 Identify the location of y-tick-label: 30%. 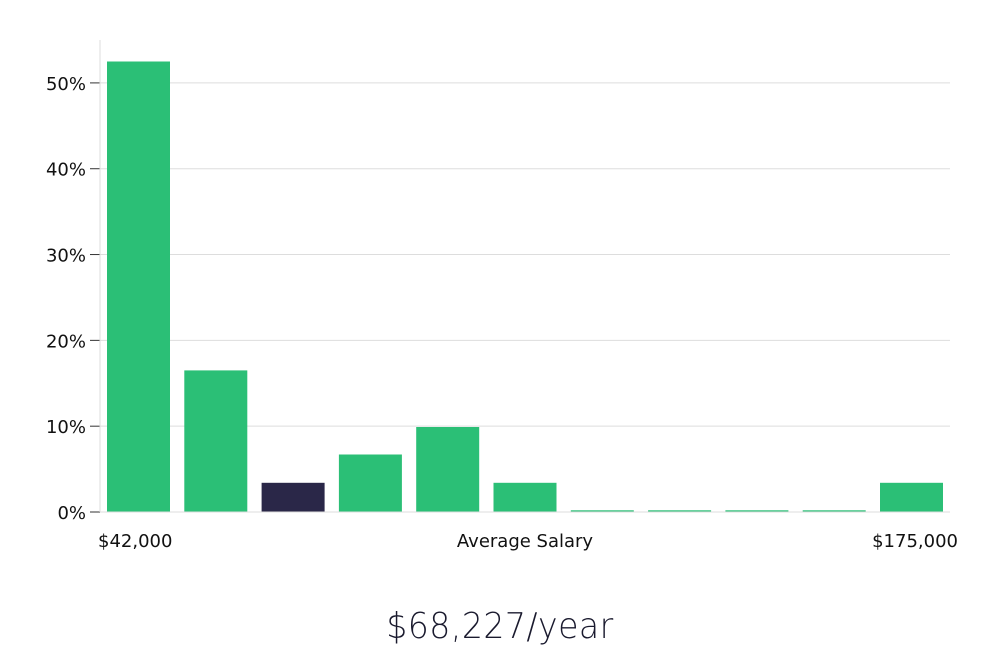
(66, 256).